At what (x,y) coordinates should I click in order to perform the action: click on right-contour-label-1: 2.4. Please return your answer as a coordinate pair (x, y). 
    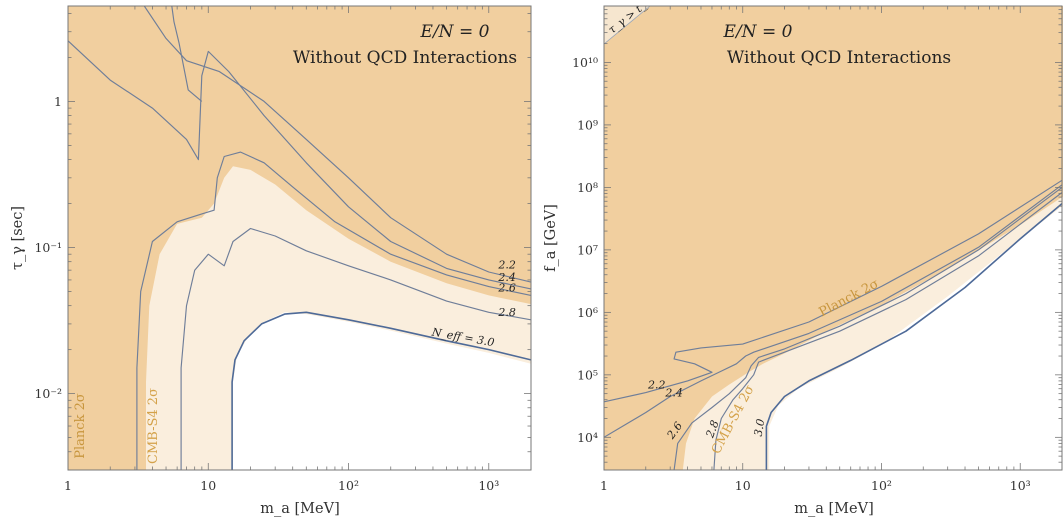
    Looking at the image, I should click on (673, 393).